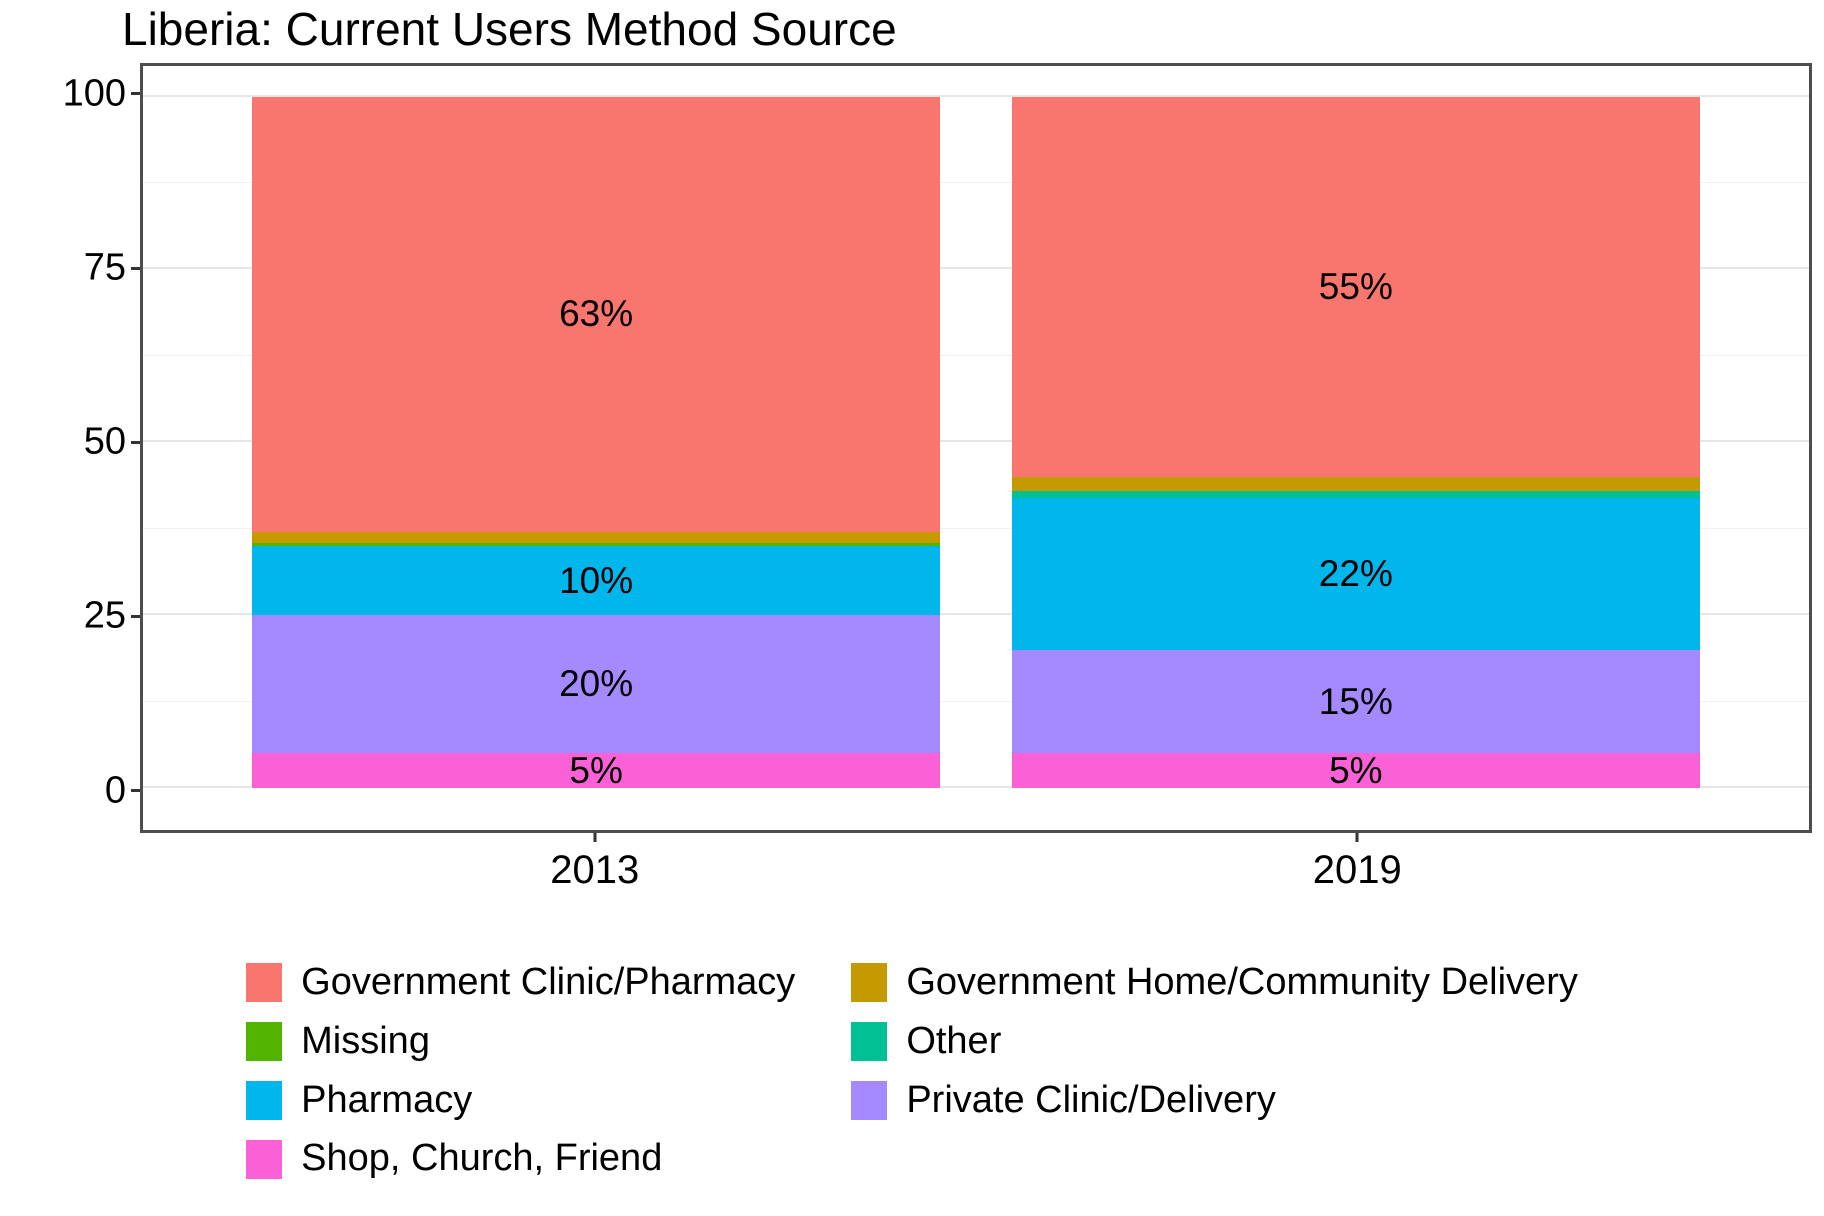  Describe the element at coordinates (595, 870) in the screenshot. I see `x-axis-tick-label: 2013` at that location.